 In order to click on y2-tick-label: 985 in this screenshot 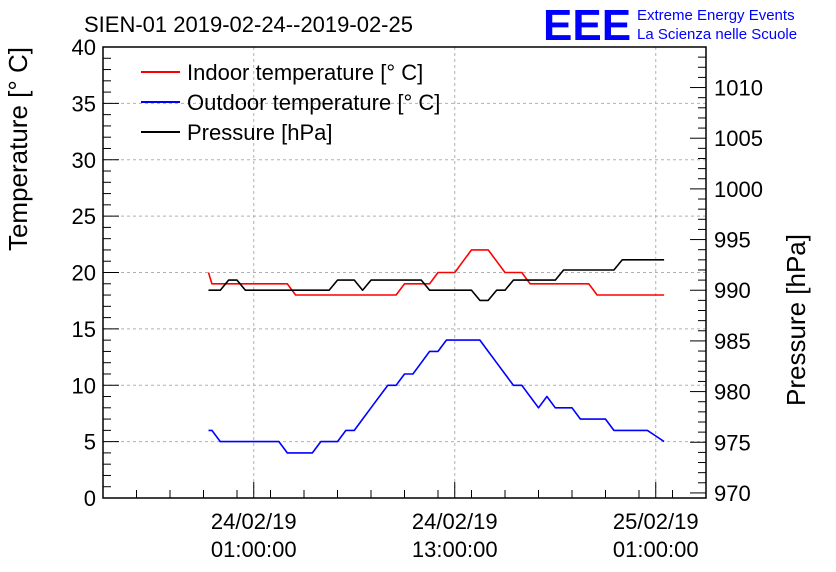, I will do `click(732, 341)`.